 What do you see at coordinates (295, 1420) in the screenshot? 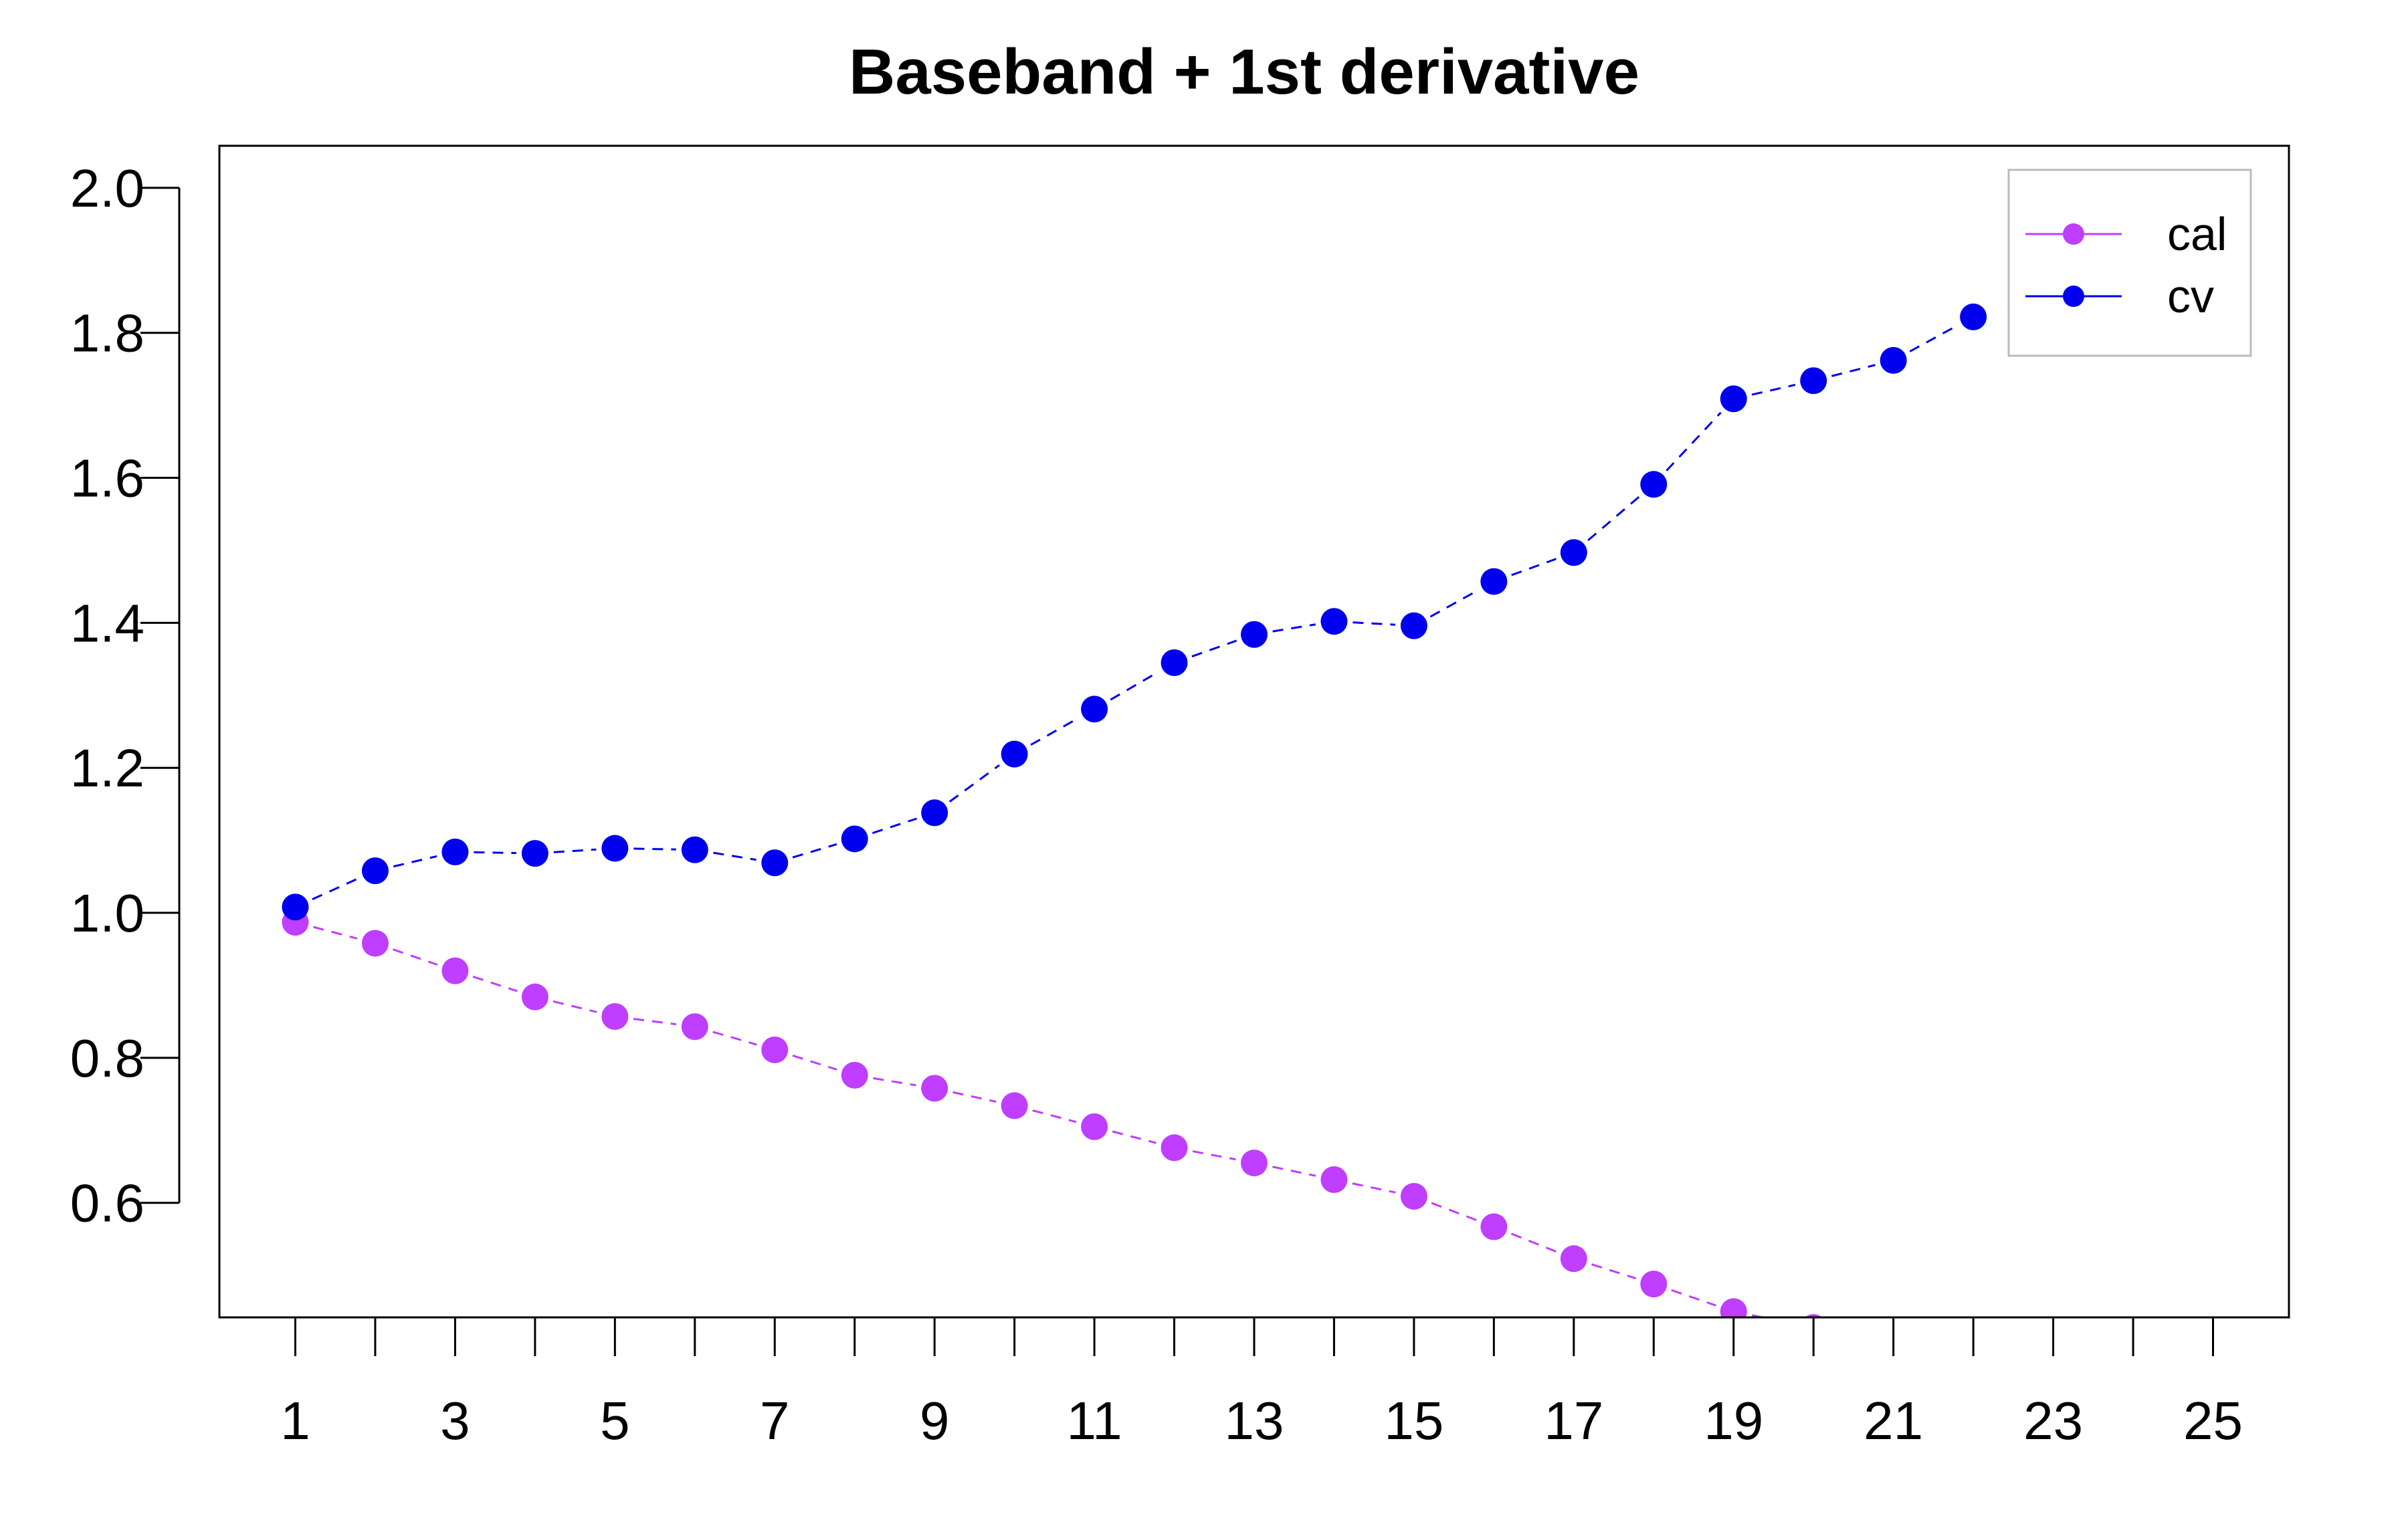
I see `x-tick-label: 1` at bounding box center [295, 1420].